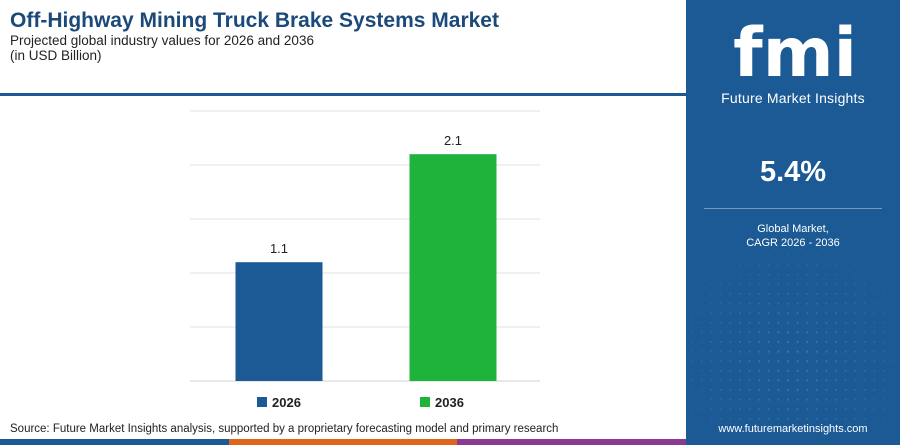 This screenshot has height=445, width=900. I want to click on chart-unit: (in USD Billion), so click(56, 55).